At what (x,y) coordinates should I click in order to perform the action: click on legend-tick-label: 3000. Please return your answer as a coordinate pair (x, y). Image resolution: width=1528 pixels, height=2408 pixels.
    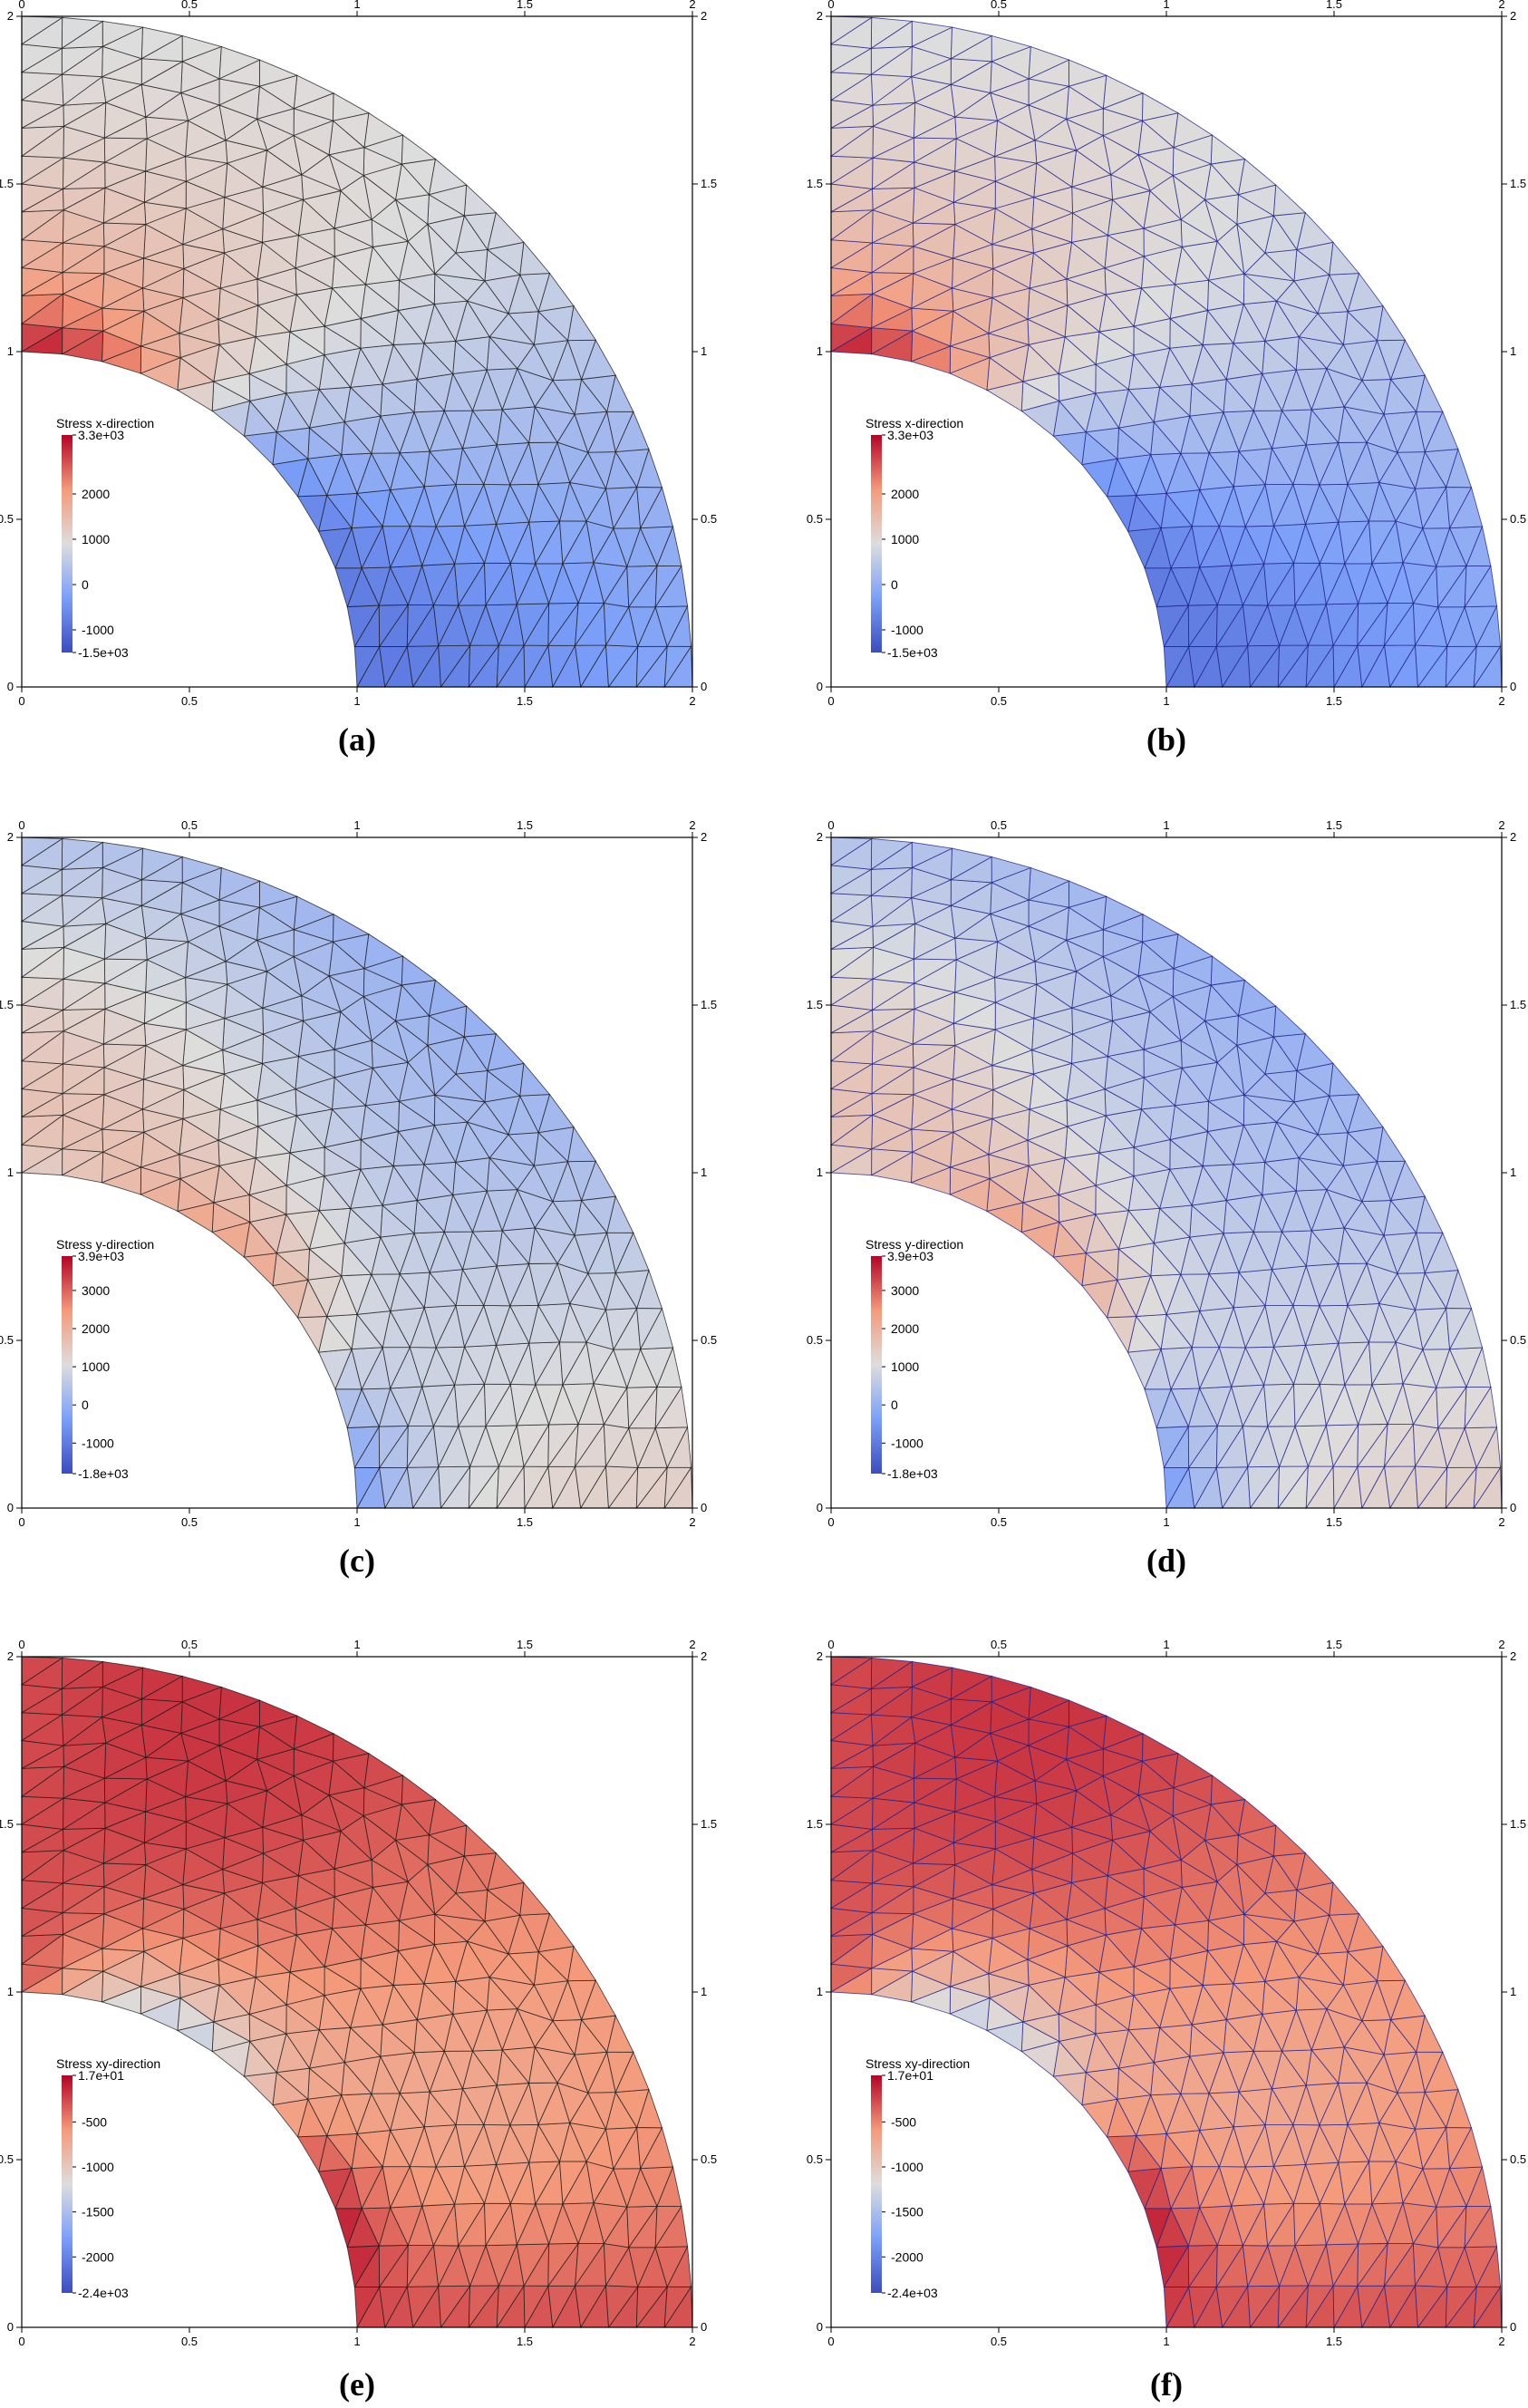
    Looking at the image, I should click on (905, 1291).